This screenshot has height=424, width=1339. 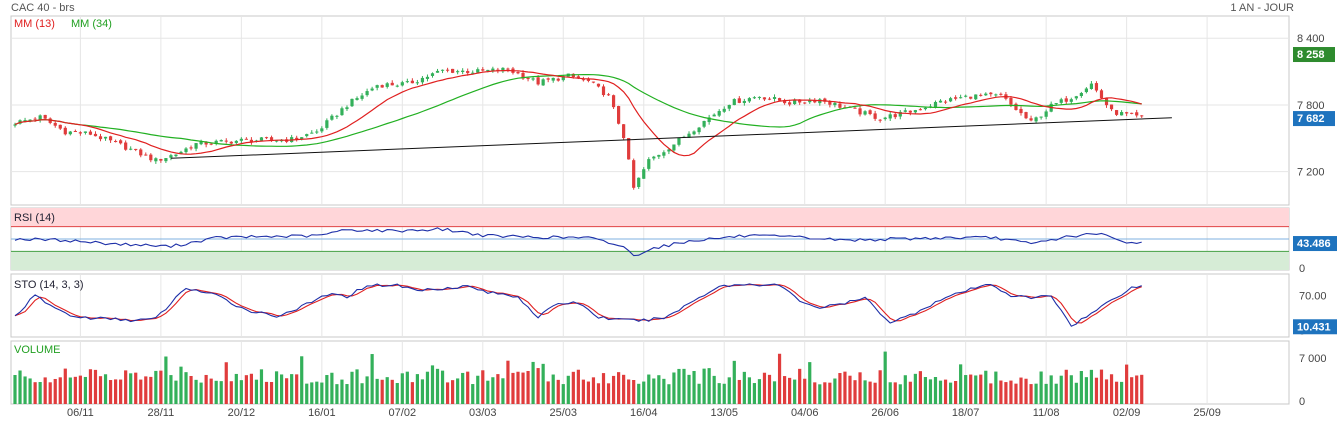 What do you see at coordinates (1314, 327) in the screenshot?
I see `sto-value-text: 10.431` at bounding box center [1314, 327].